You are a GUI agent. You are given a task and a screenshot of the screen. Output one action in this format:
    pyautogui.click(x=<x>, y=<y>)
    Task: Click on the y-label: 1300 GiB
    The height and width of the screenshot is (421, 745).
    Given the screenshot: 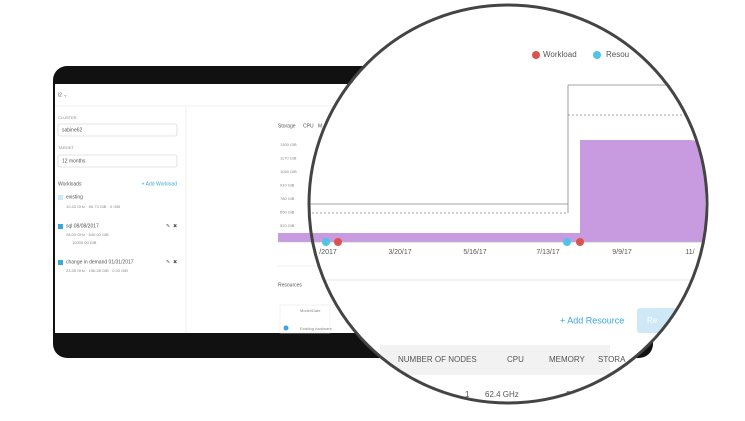 What is the action you would take?
    pyautogui.click(x=288, y=144)
    